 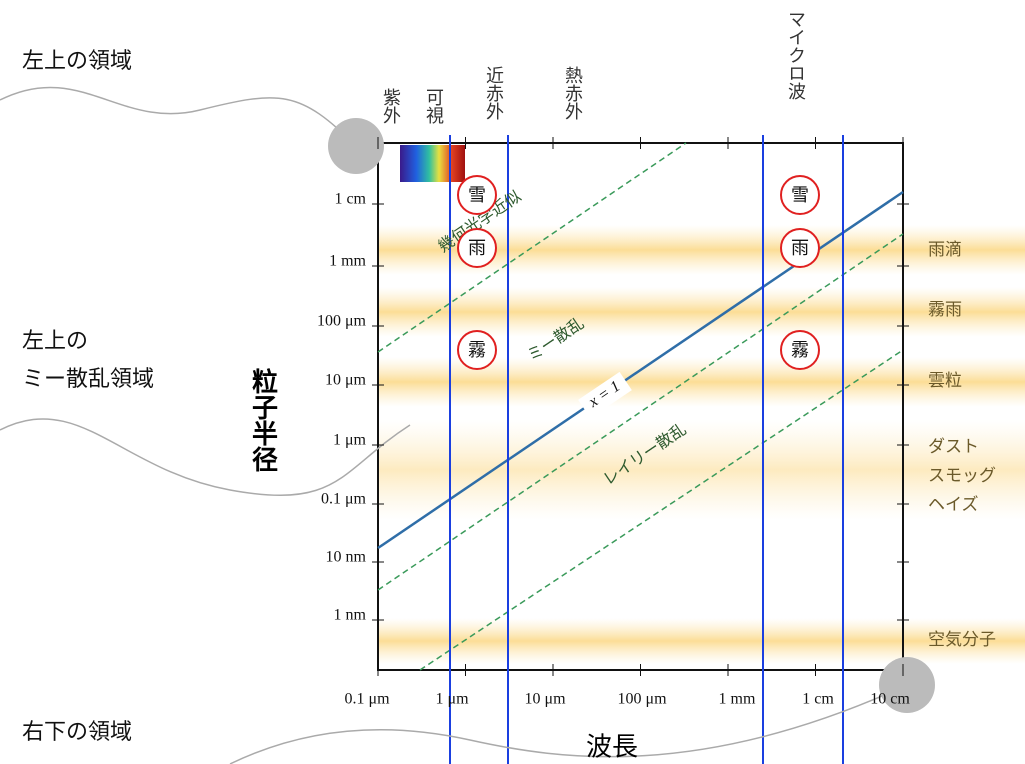 I want to click on x-tick-label: 1 cm, so click(x=818, y=699).